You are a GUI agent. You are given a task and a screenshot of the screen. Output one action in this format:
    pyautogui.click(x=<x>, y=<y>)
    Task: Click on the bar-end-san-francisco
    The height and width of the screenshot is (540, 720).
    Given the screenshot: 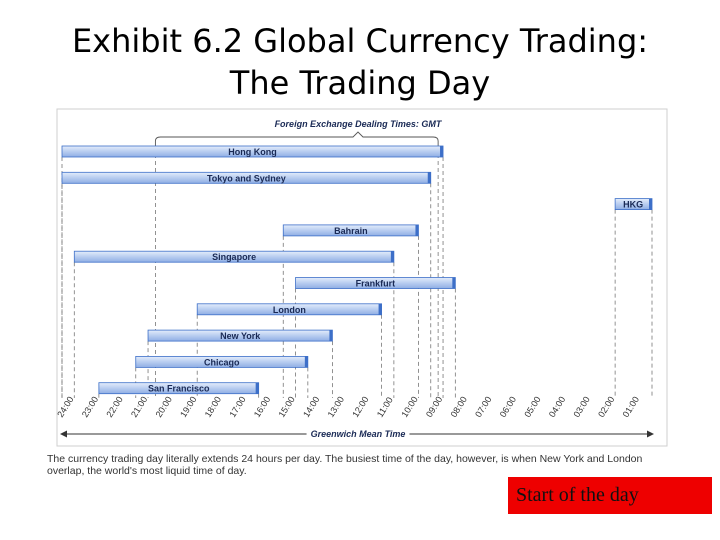 What is the action you would take?
    pyautogui.click(x=257, y=388)
    